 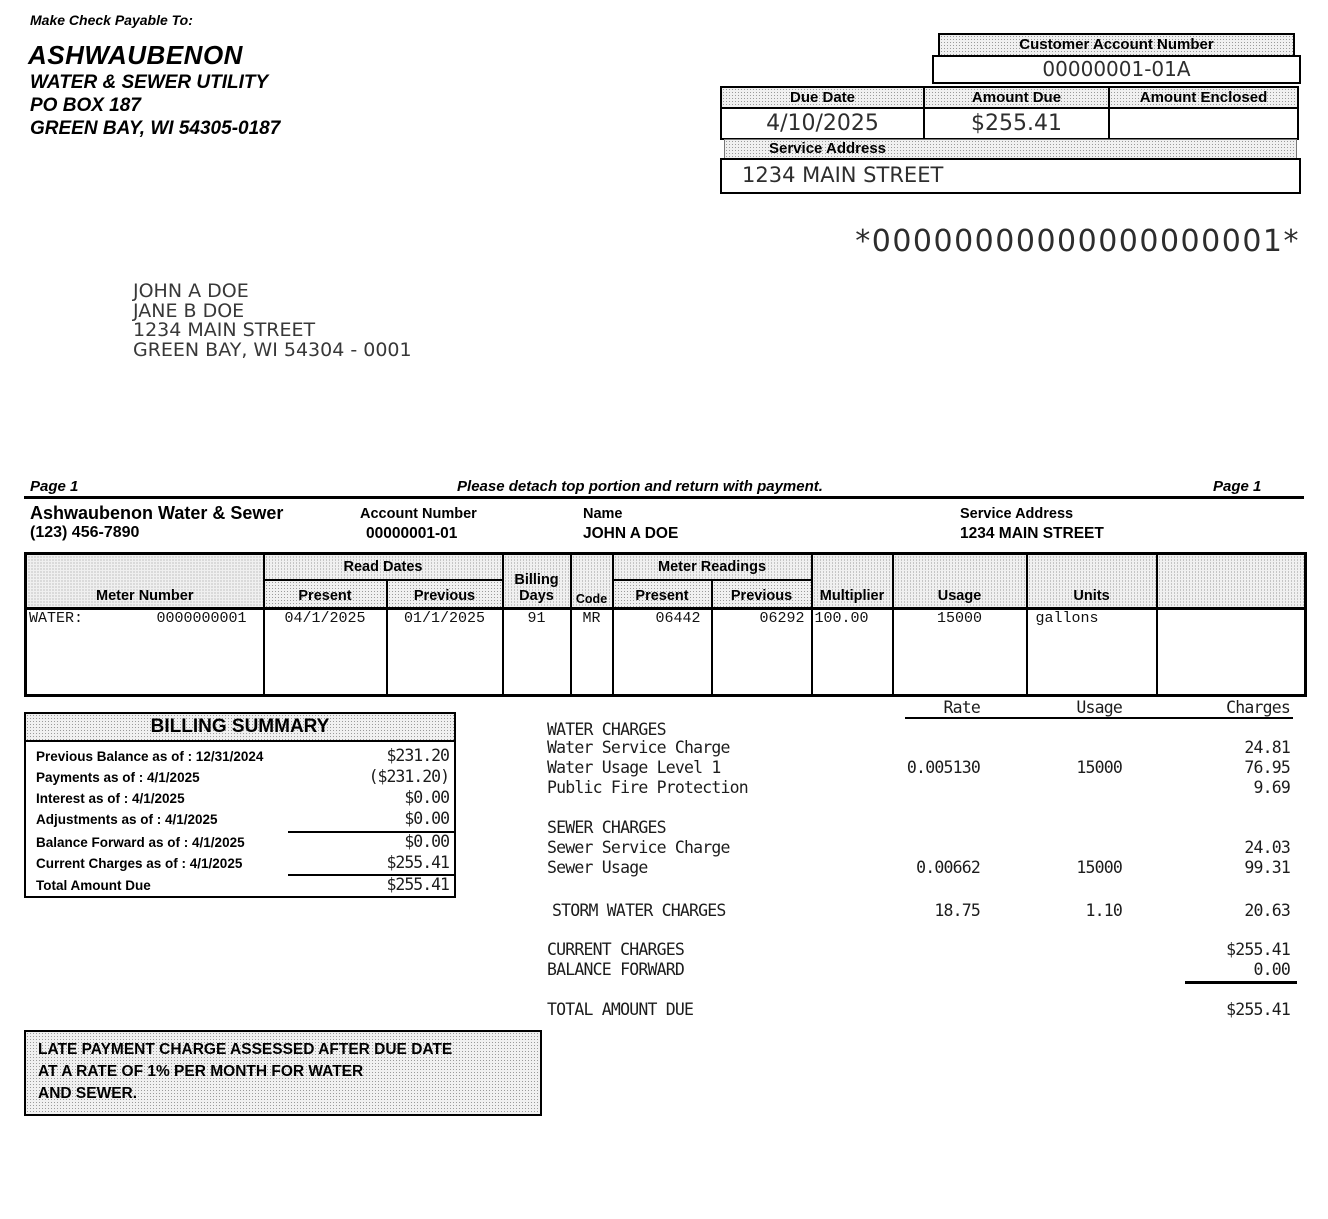 I want to click on customer-name-value: JOHN A DOE, so click(x=631, y=533).